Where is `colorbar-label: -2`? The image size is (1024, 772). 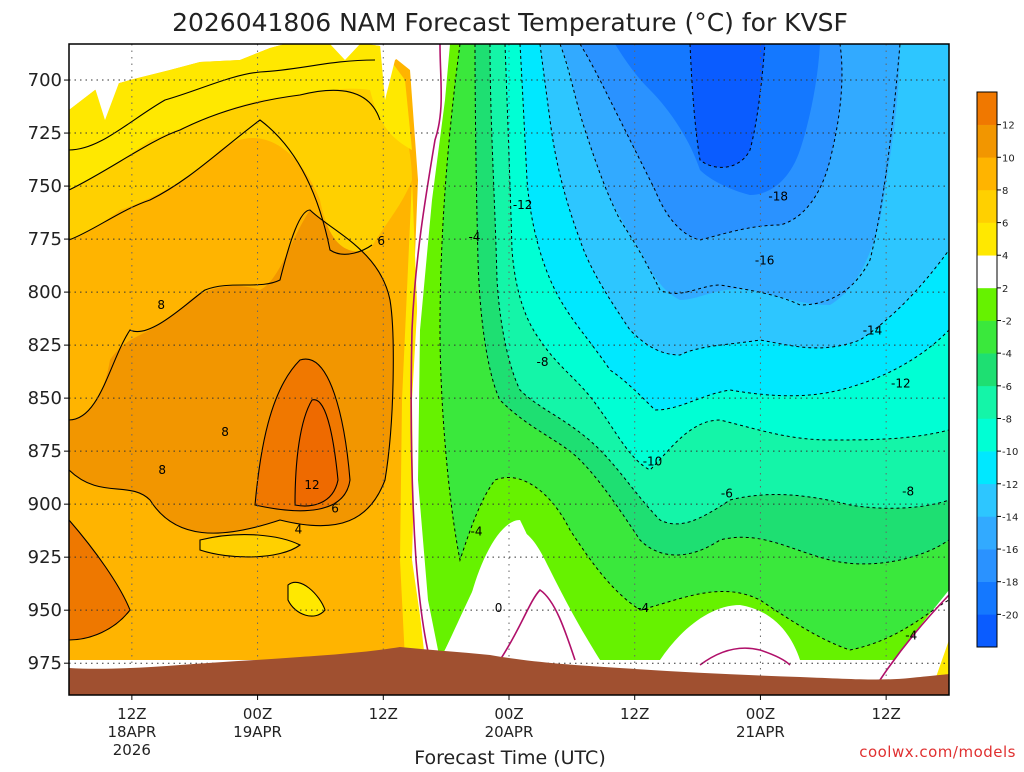 colorbar-label: -2 is located at coordinates (1007, 322).